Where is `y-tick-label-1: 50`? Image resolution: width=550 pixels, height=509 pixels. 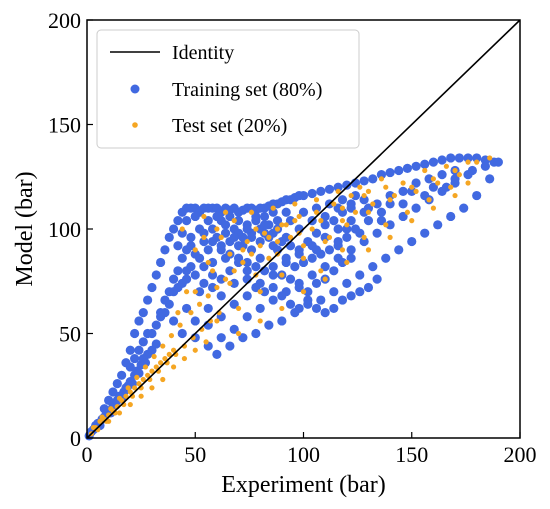
y-tick-label-1: 50 is located at coordinates (70, 334).